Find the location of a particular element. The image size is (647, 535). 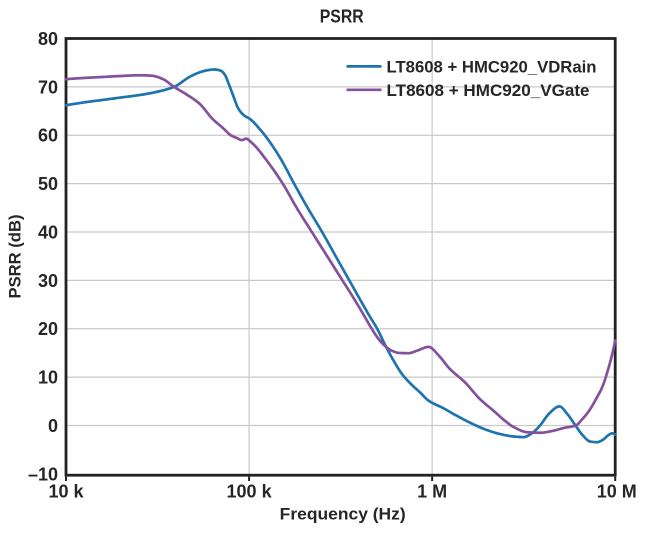

svg-text: 100 k is located at coordinates (250, 492).